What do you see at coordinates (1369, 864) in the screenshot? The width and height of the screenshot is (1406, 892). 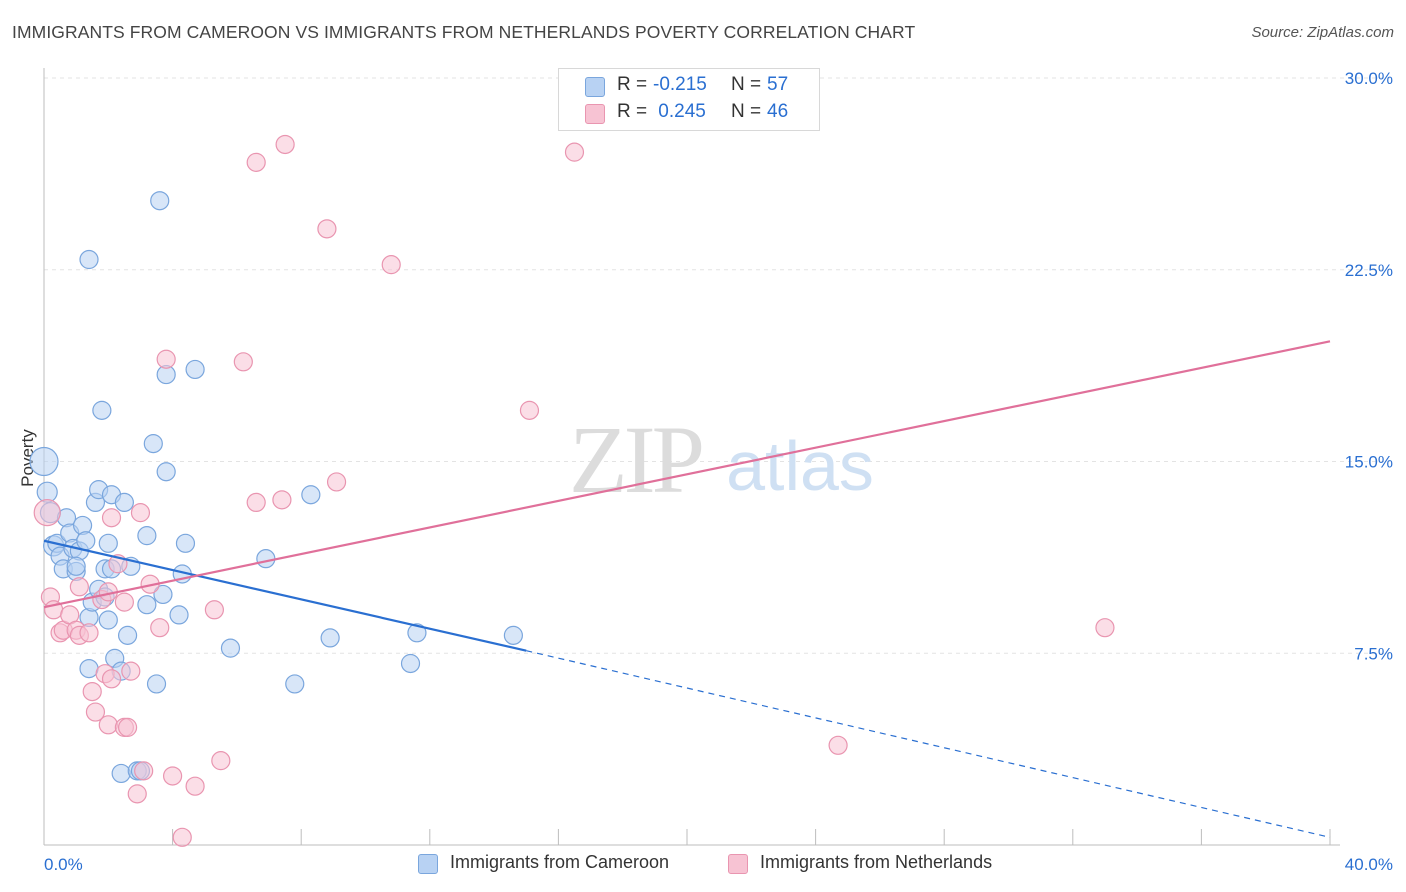 I see `x-tick-label: 40.0%` at bounding box center [1369, 864].